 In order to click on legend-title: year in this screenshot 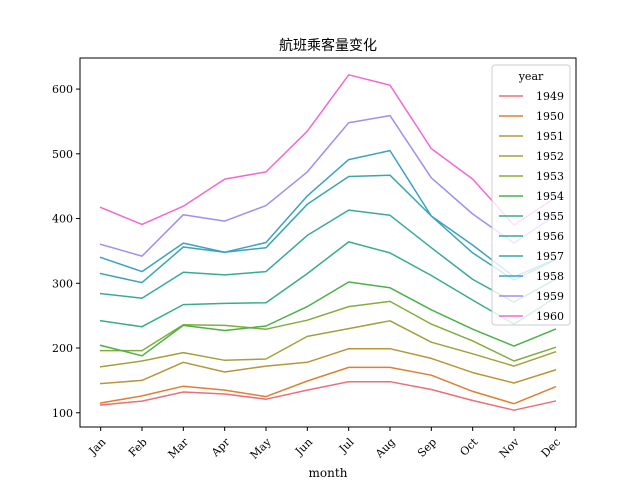, I will do `click(531, 76)`.